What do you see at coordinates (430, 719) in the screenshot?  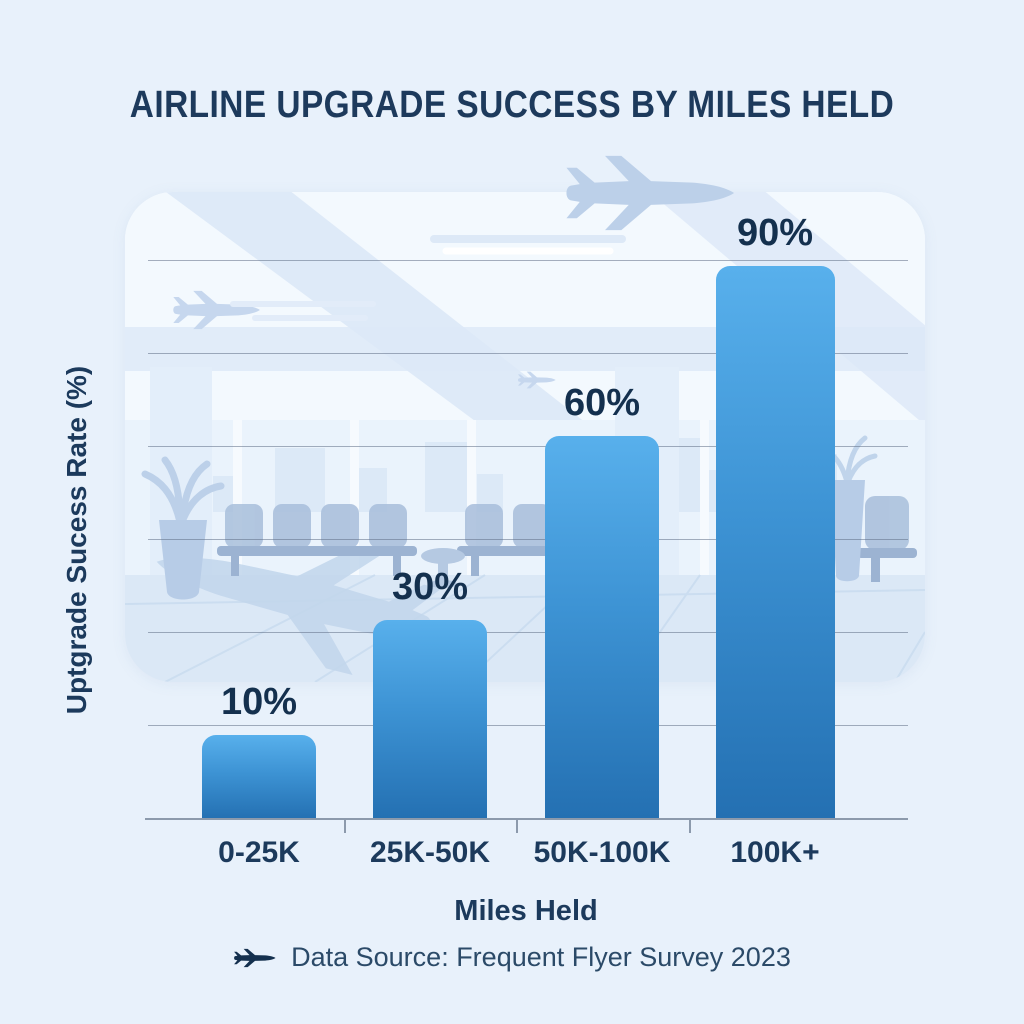 I see `bar-25K-50K` at bounding box center [430, 719].